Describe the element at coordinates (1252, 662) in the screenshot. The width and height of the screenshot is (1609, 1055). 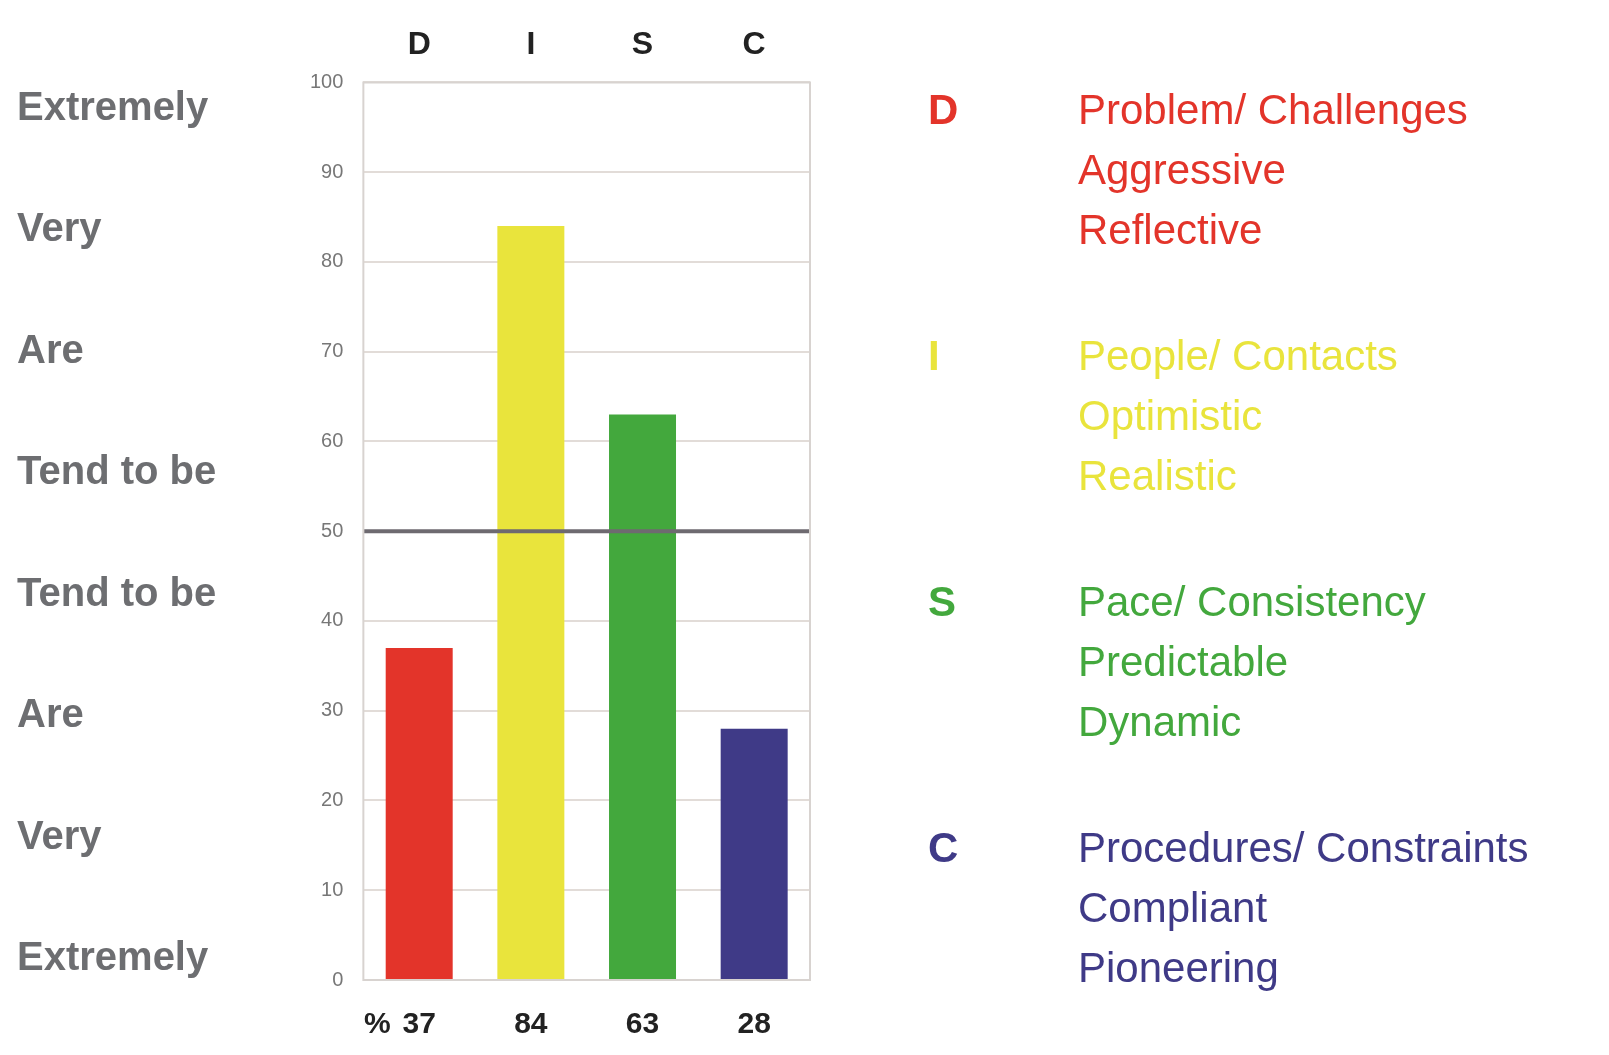
I see `text: Pace/ Consistency Predictable Dynamic` at that location.